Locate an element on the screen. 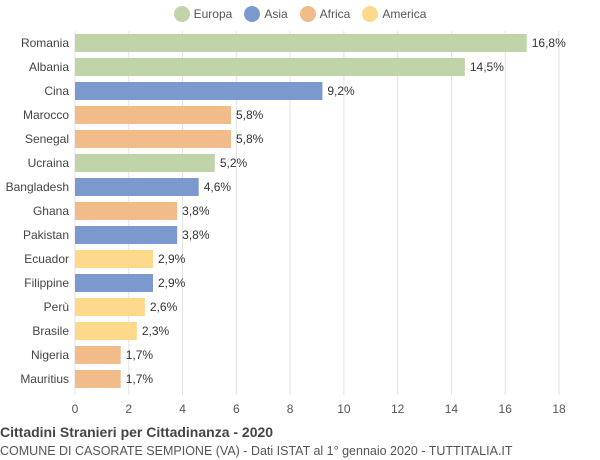 The image size is (600, 460). legend-label: America is located at coordinates (404, 14).